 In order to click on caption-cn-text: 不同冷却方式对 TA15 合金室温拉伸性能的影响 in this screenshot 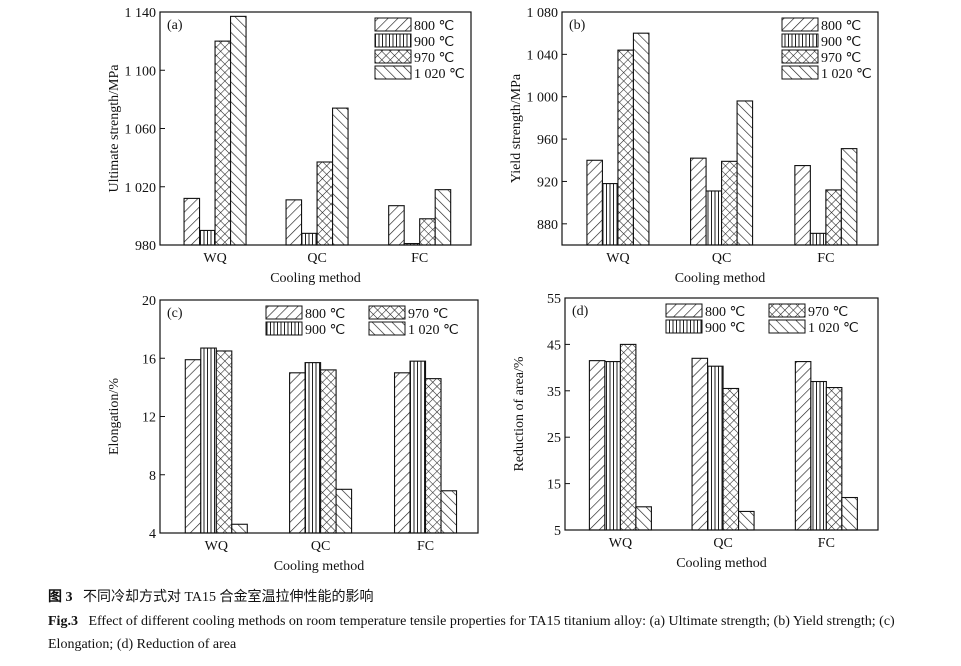, I will do `click(228, 597)`.